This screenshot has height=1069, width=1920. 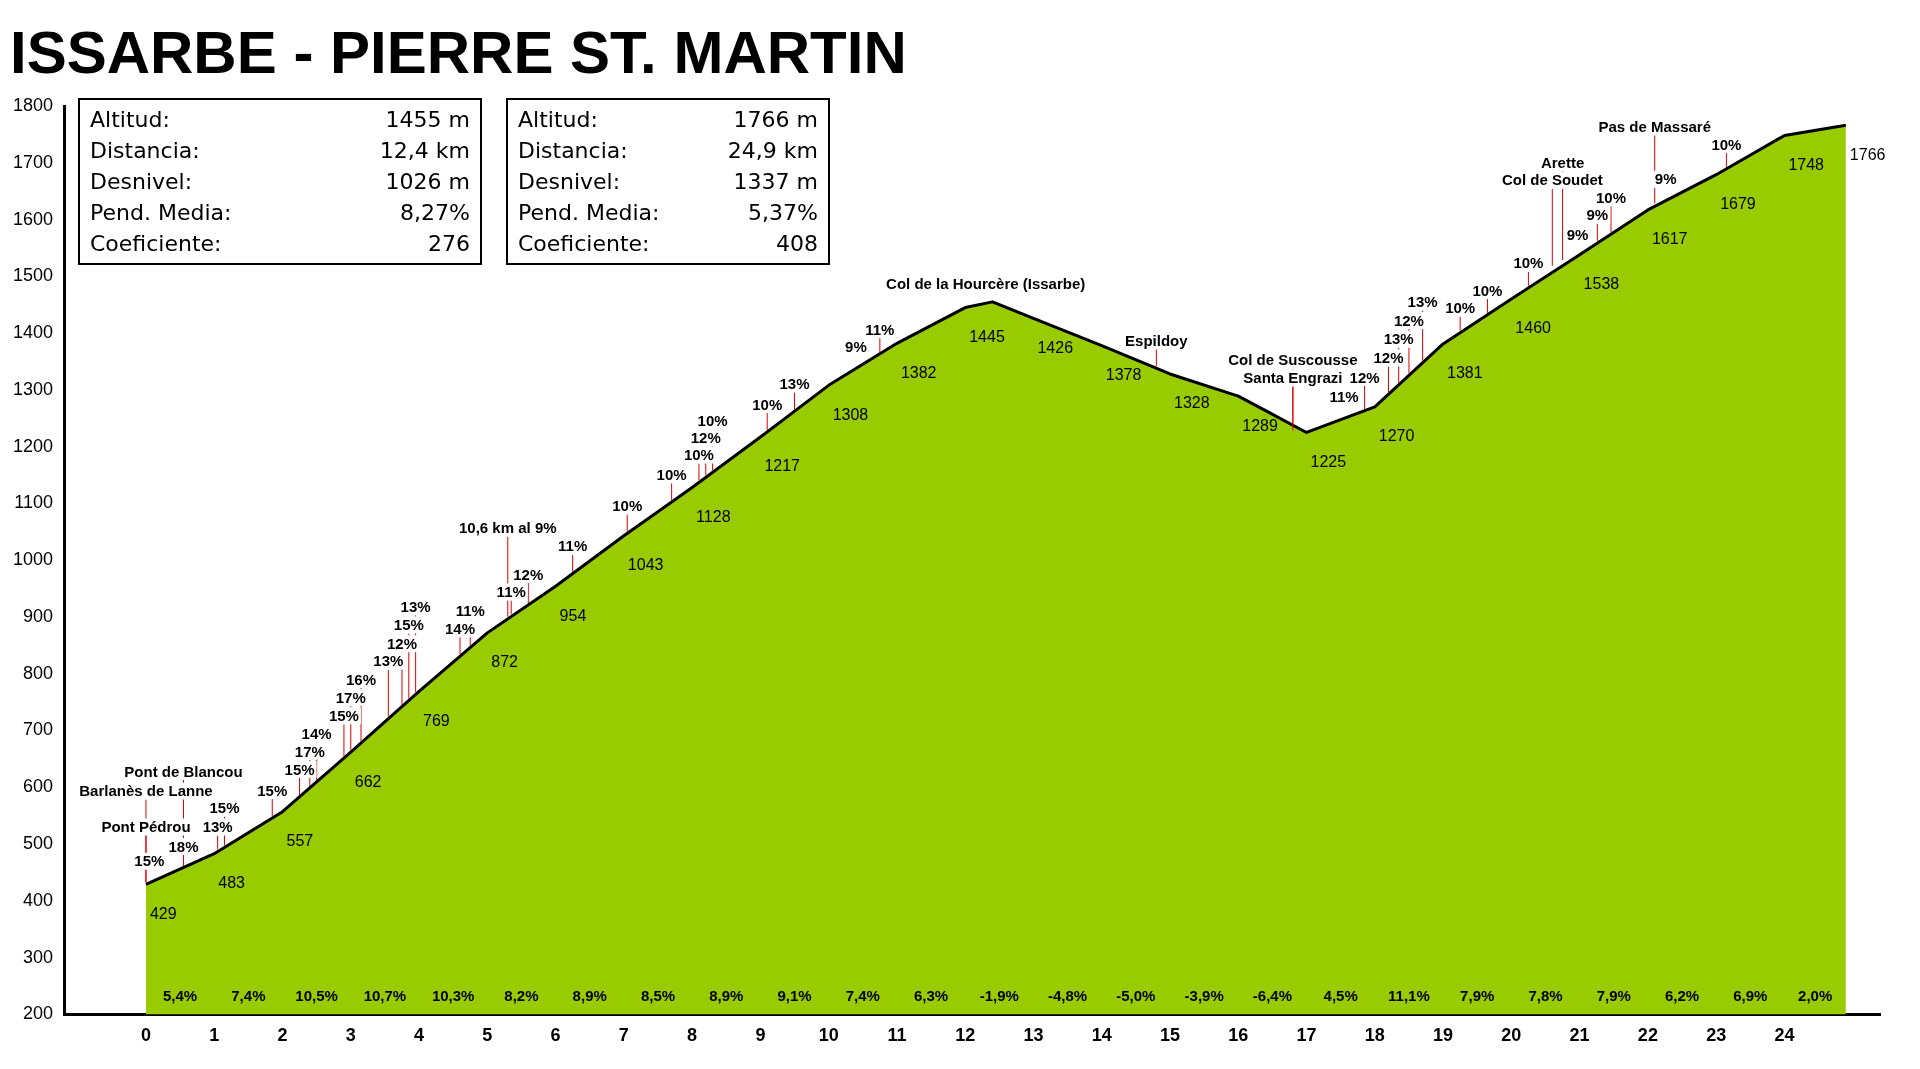 What do you see at coordinates (1562, 162) in the screenshot?
I see `annotation: Arette` at bounding box center [1562, 162].